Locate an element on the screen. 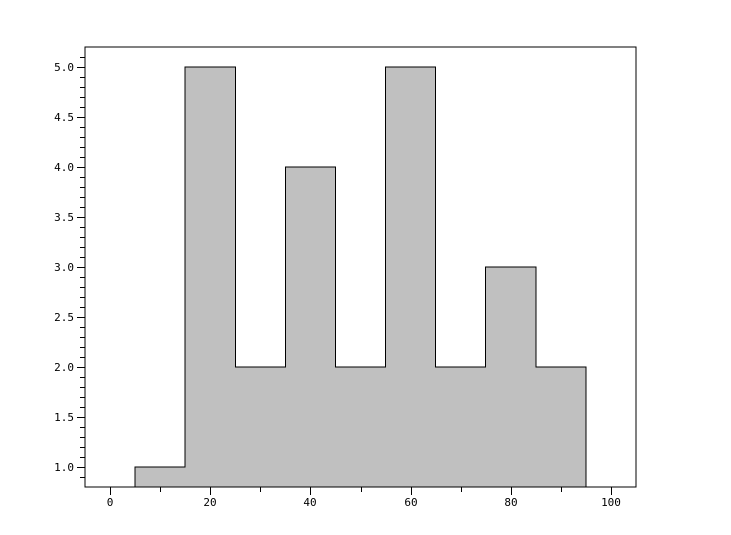 The height and width of the screenshot is (535, 731). x-tick-label: 0 is located at coordinates (110, 502).